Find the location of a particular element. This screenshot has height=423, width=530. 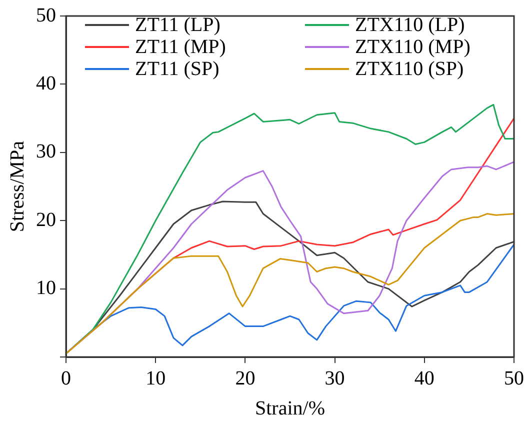

x-tick-label: 20 is located at coordinates (245, 378).